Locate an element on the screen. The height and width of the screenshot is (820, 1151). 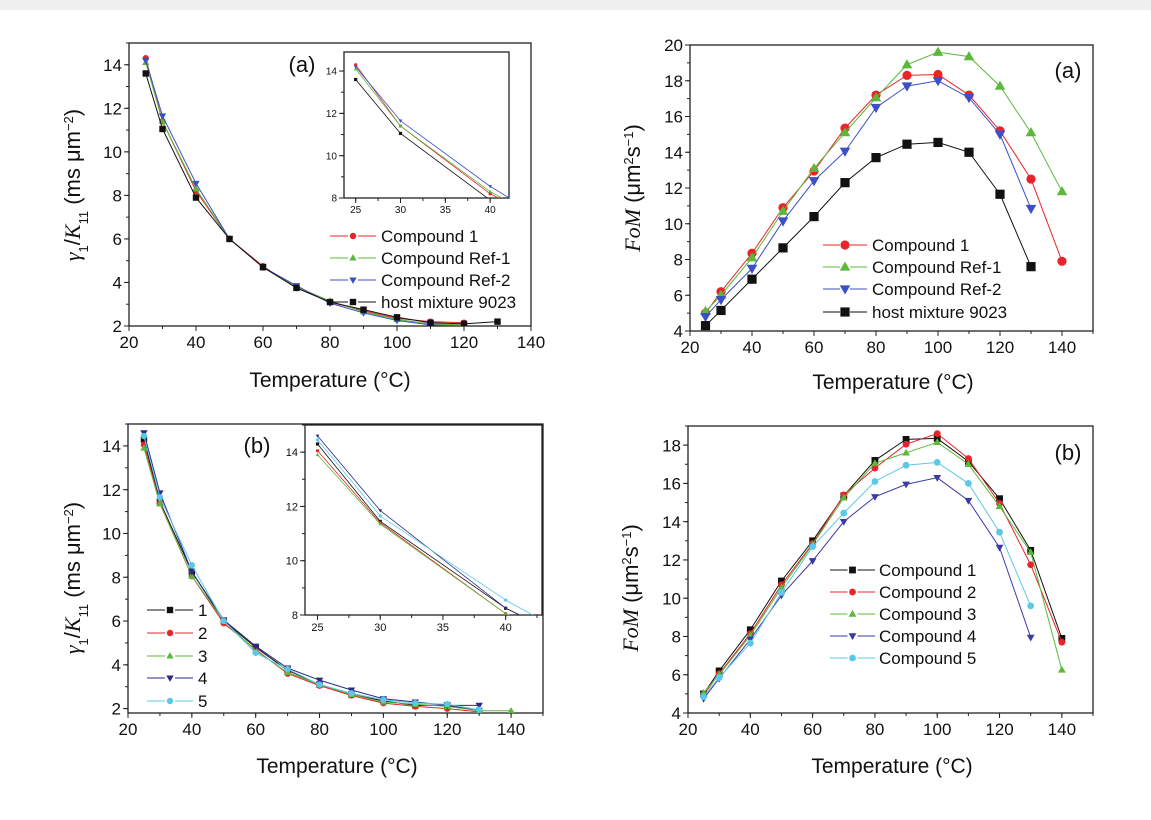
legend-entry-2: Compound Ref-1 is located at coordinates (912, 267).